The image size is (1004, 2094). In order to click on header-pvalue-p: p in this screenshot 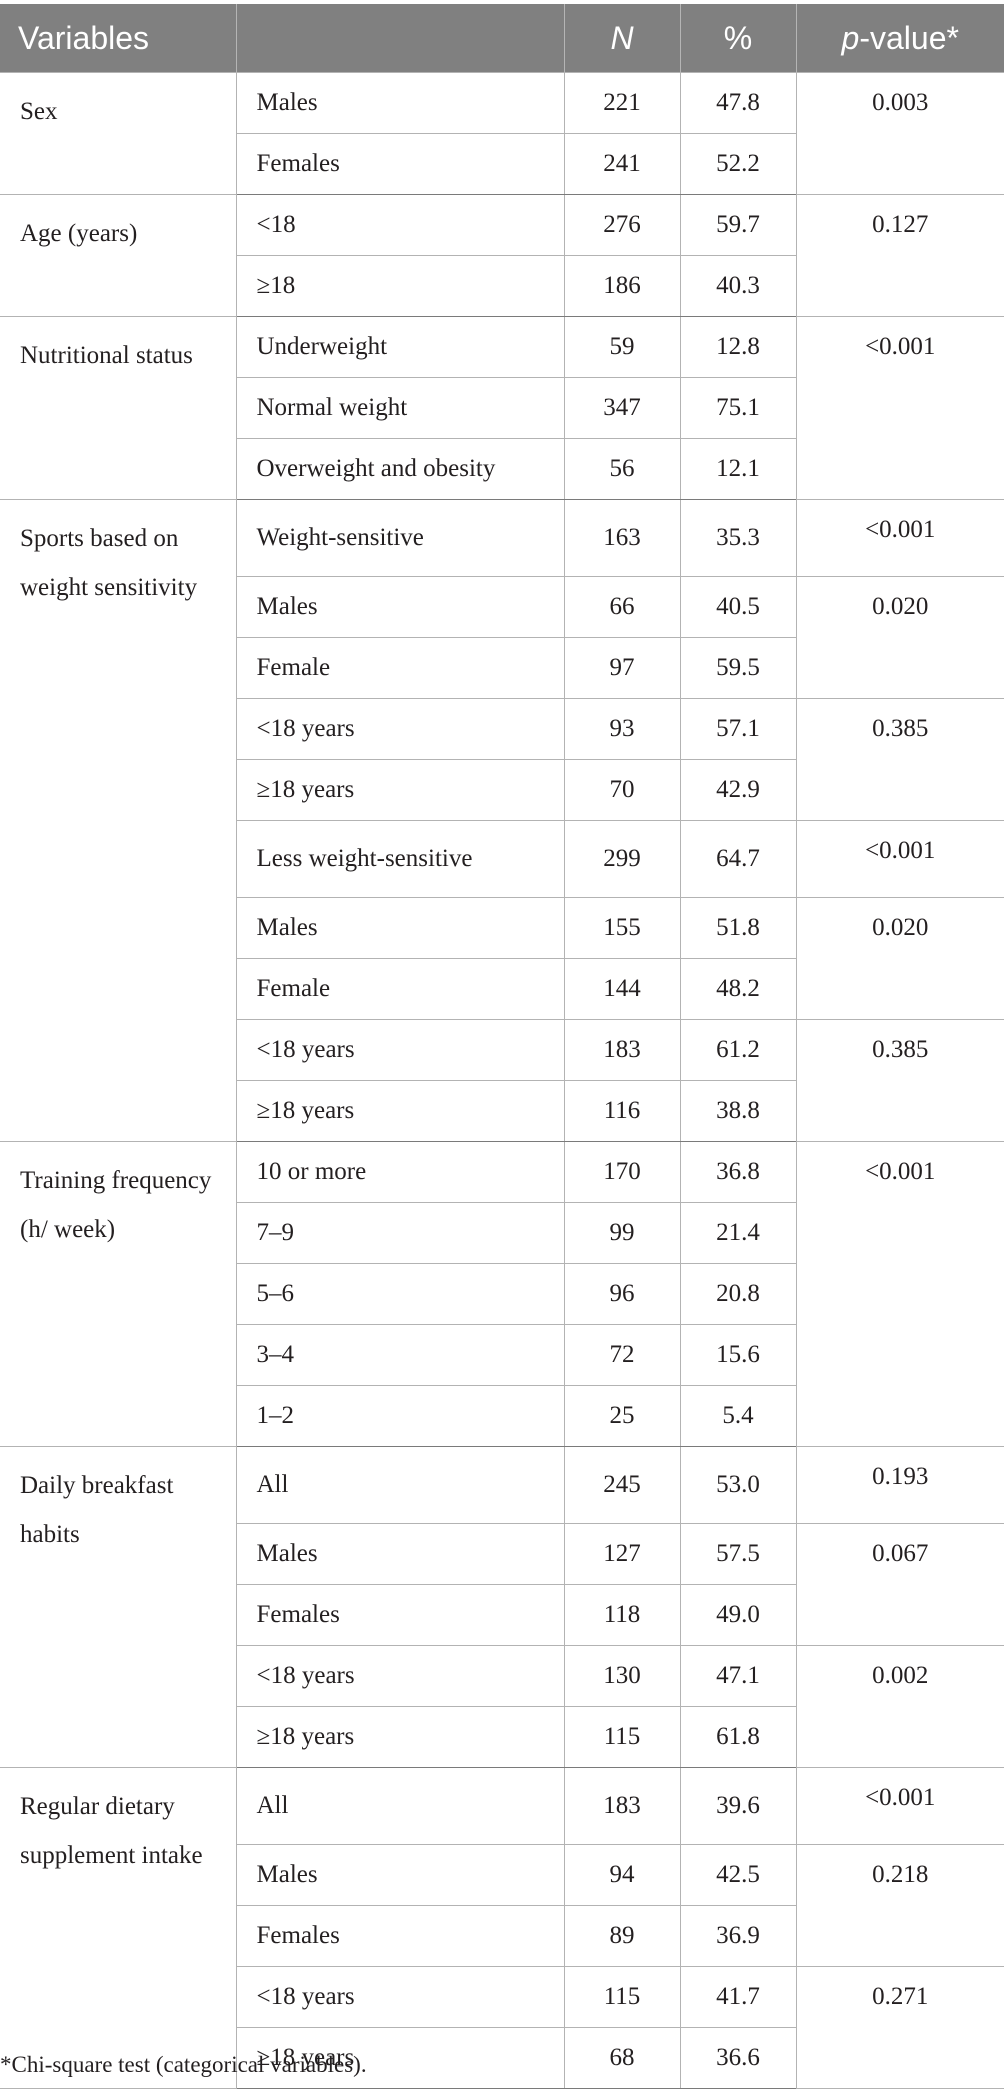, I will do `click(850, 37)`.